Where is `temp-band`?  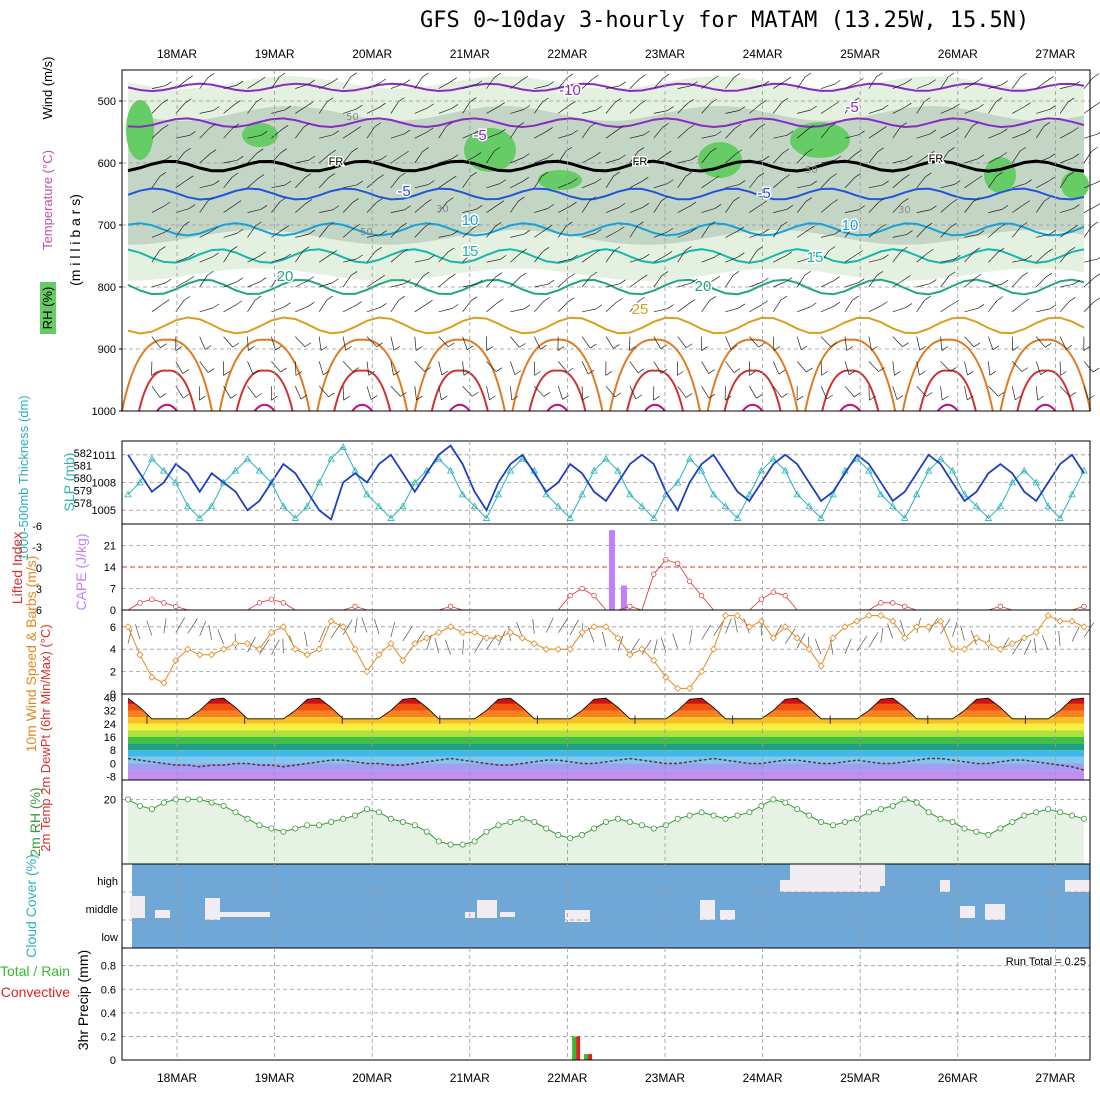
temp-band is located at coordinates (606, 740).